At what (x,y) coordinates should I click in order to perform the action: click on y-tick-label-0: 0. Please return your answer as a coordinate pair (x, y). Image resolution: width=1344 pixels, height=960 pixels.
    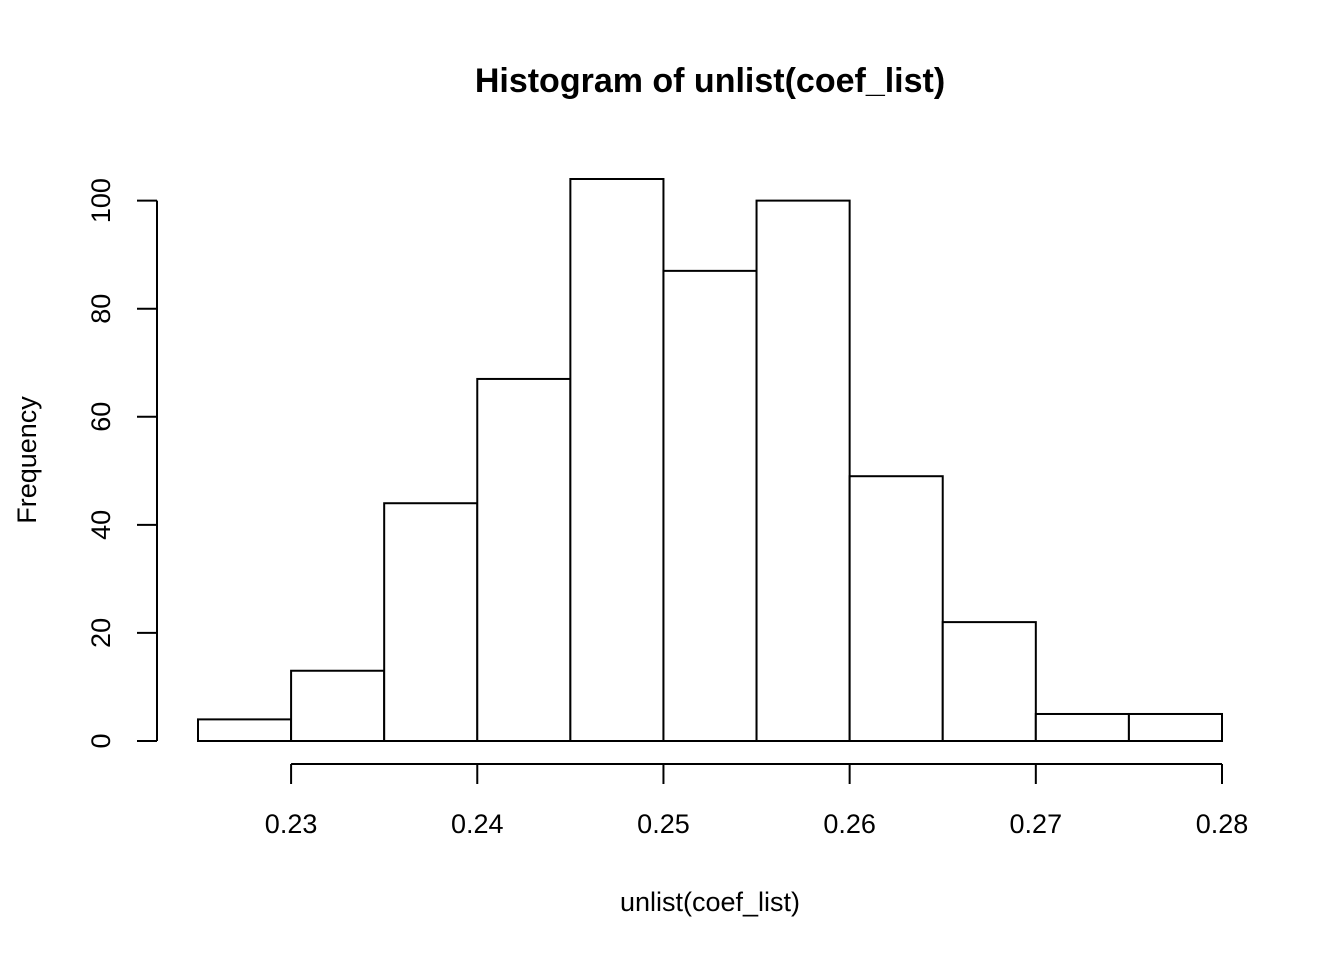
    Looking at the image, I should click on (101, 740).